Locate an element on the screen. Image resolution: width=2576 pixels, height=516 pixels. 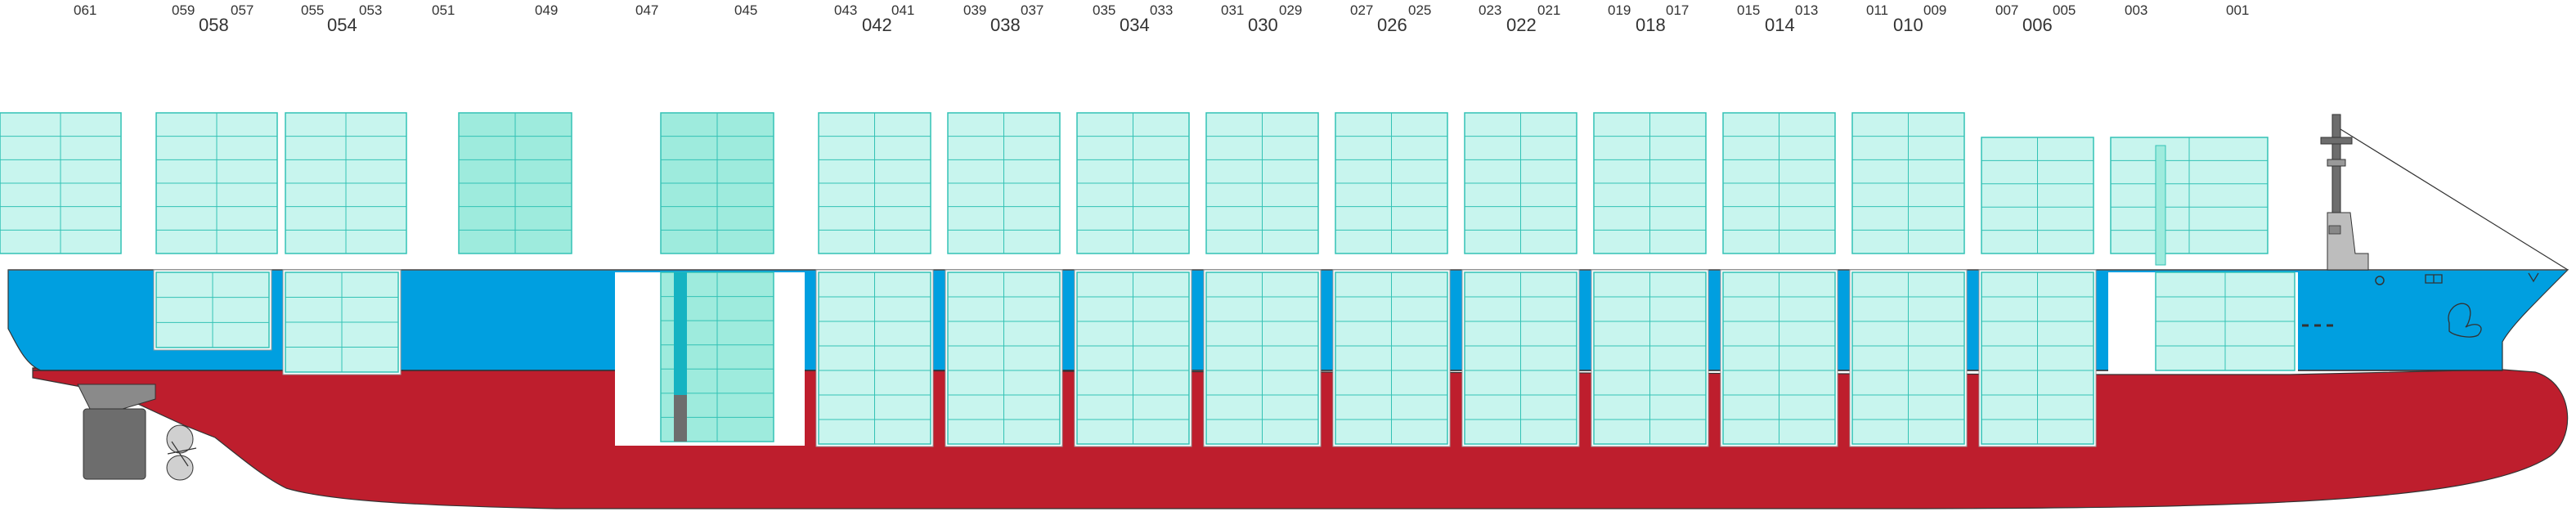
stern-gear is located at coordinates (137, 432).